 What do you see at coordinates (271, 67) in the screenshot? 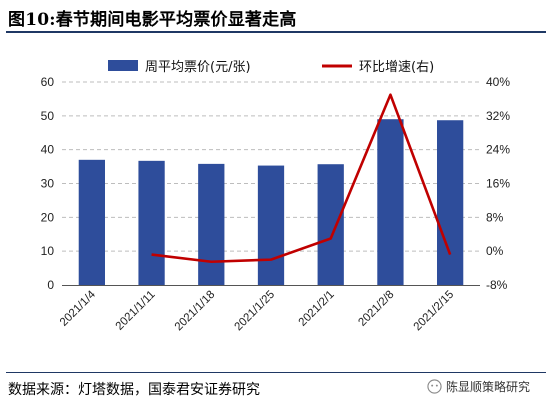
I see `legend: 周平均票价(元/张) 环比增速(右)` at bounding box center [271, 67].